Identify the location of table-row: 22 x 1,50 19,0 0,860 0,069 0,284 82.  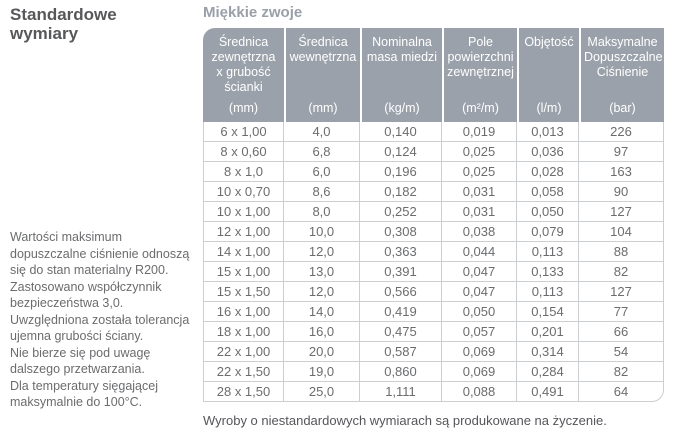
(433, 372).